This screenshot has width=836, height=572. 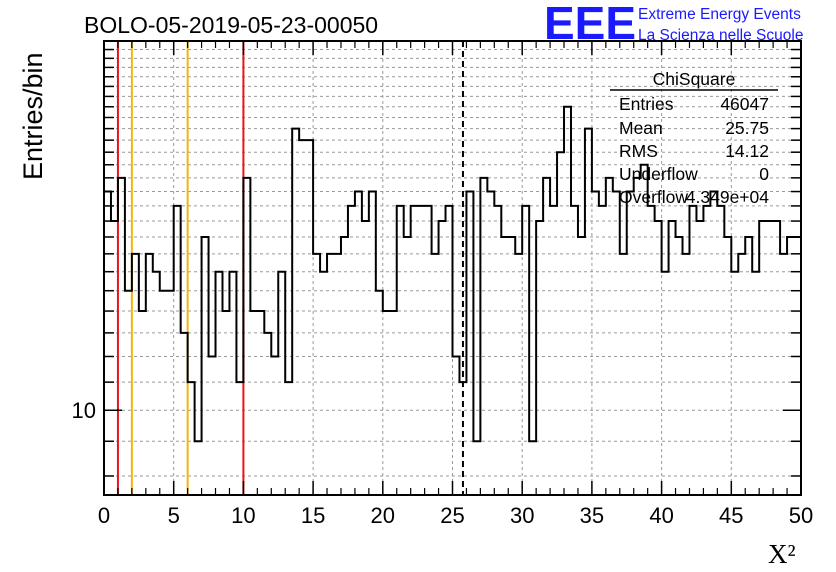 I want to click on x-tick-labels: 0 5 10 15 20 25 30 35 40 45 50, so click(x=455, y=515).